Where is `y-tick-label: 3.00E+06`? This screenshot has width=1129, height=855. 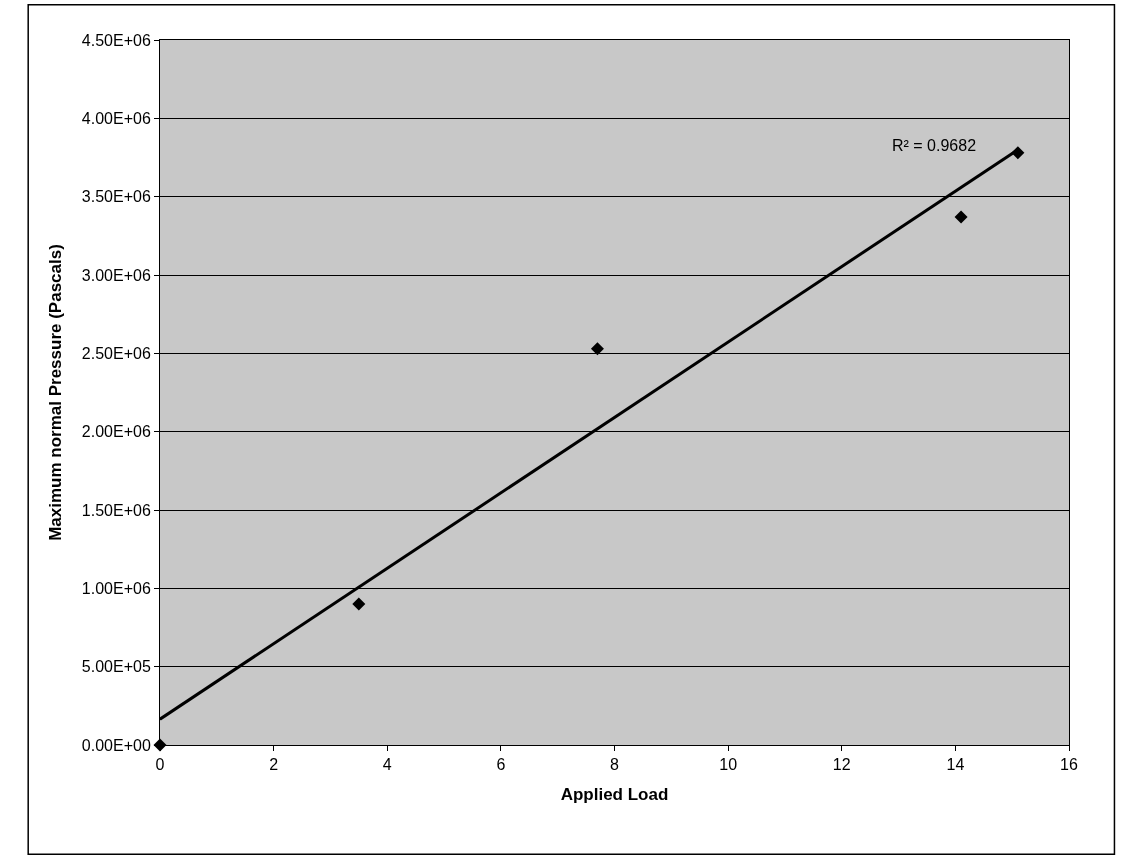
y-tick-label: 3.00E+06 is located at coordinates (116, 275).